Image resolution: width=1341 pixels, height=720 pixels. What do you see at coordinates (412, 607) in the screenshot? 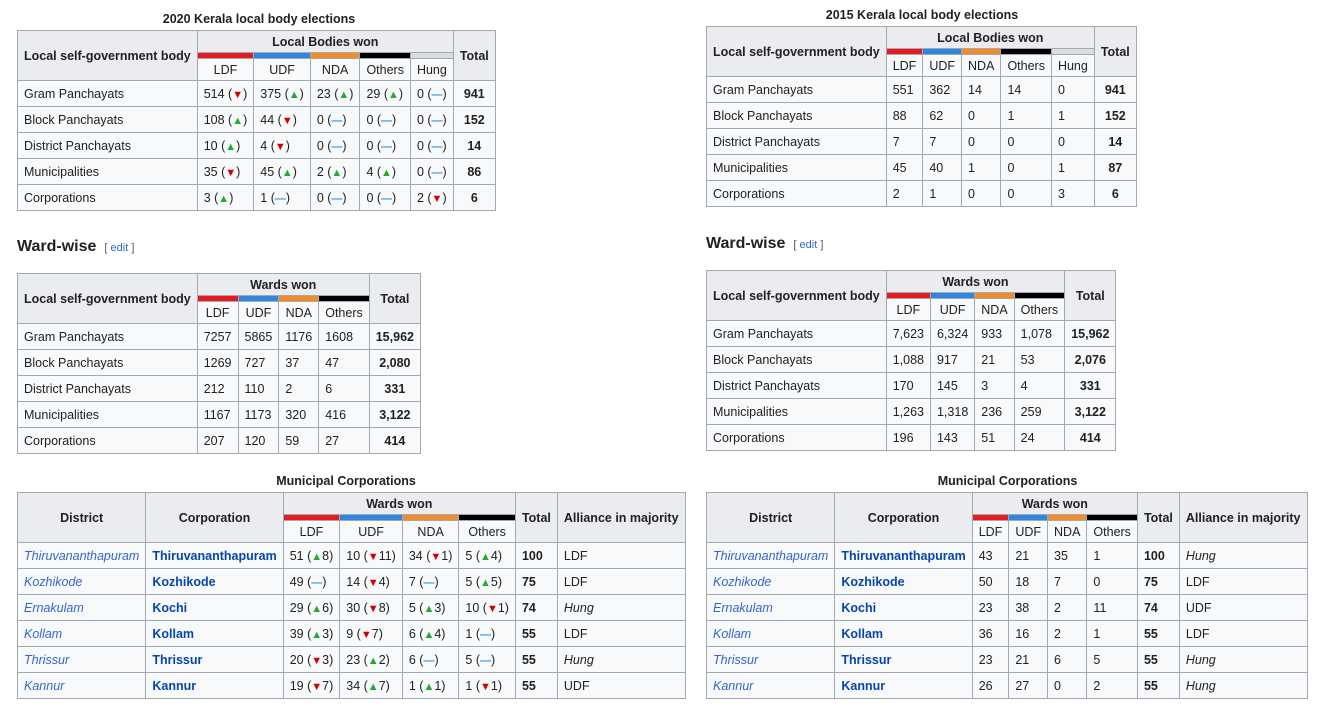
I see `cell-value: 5` at bounding box center [412, 607].